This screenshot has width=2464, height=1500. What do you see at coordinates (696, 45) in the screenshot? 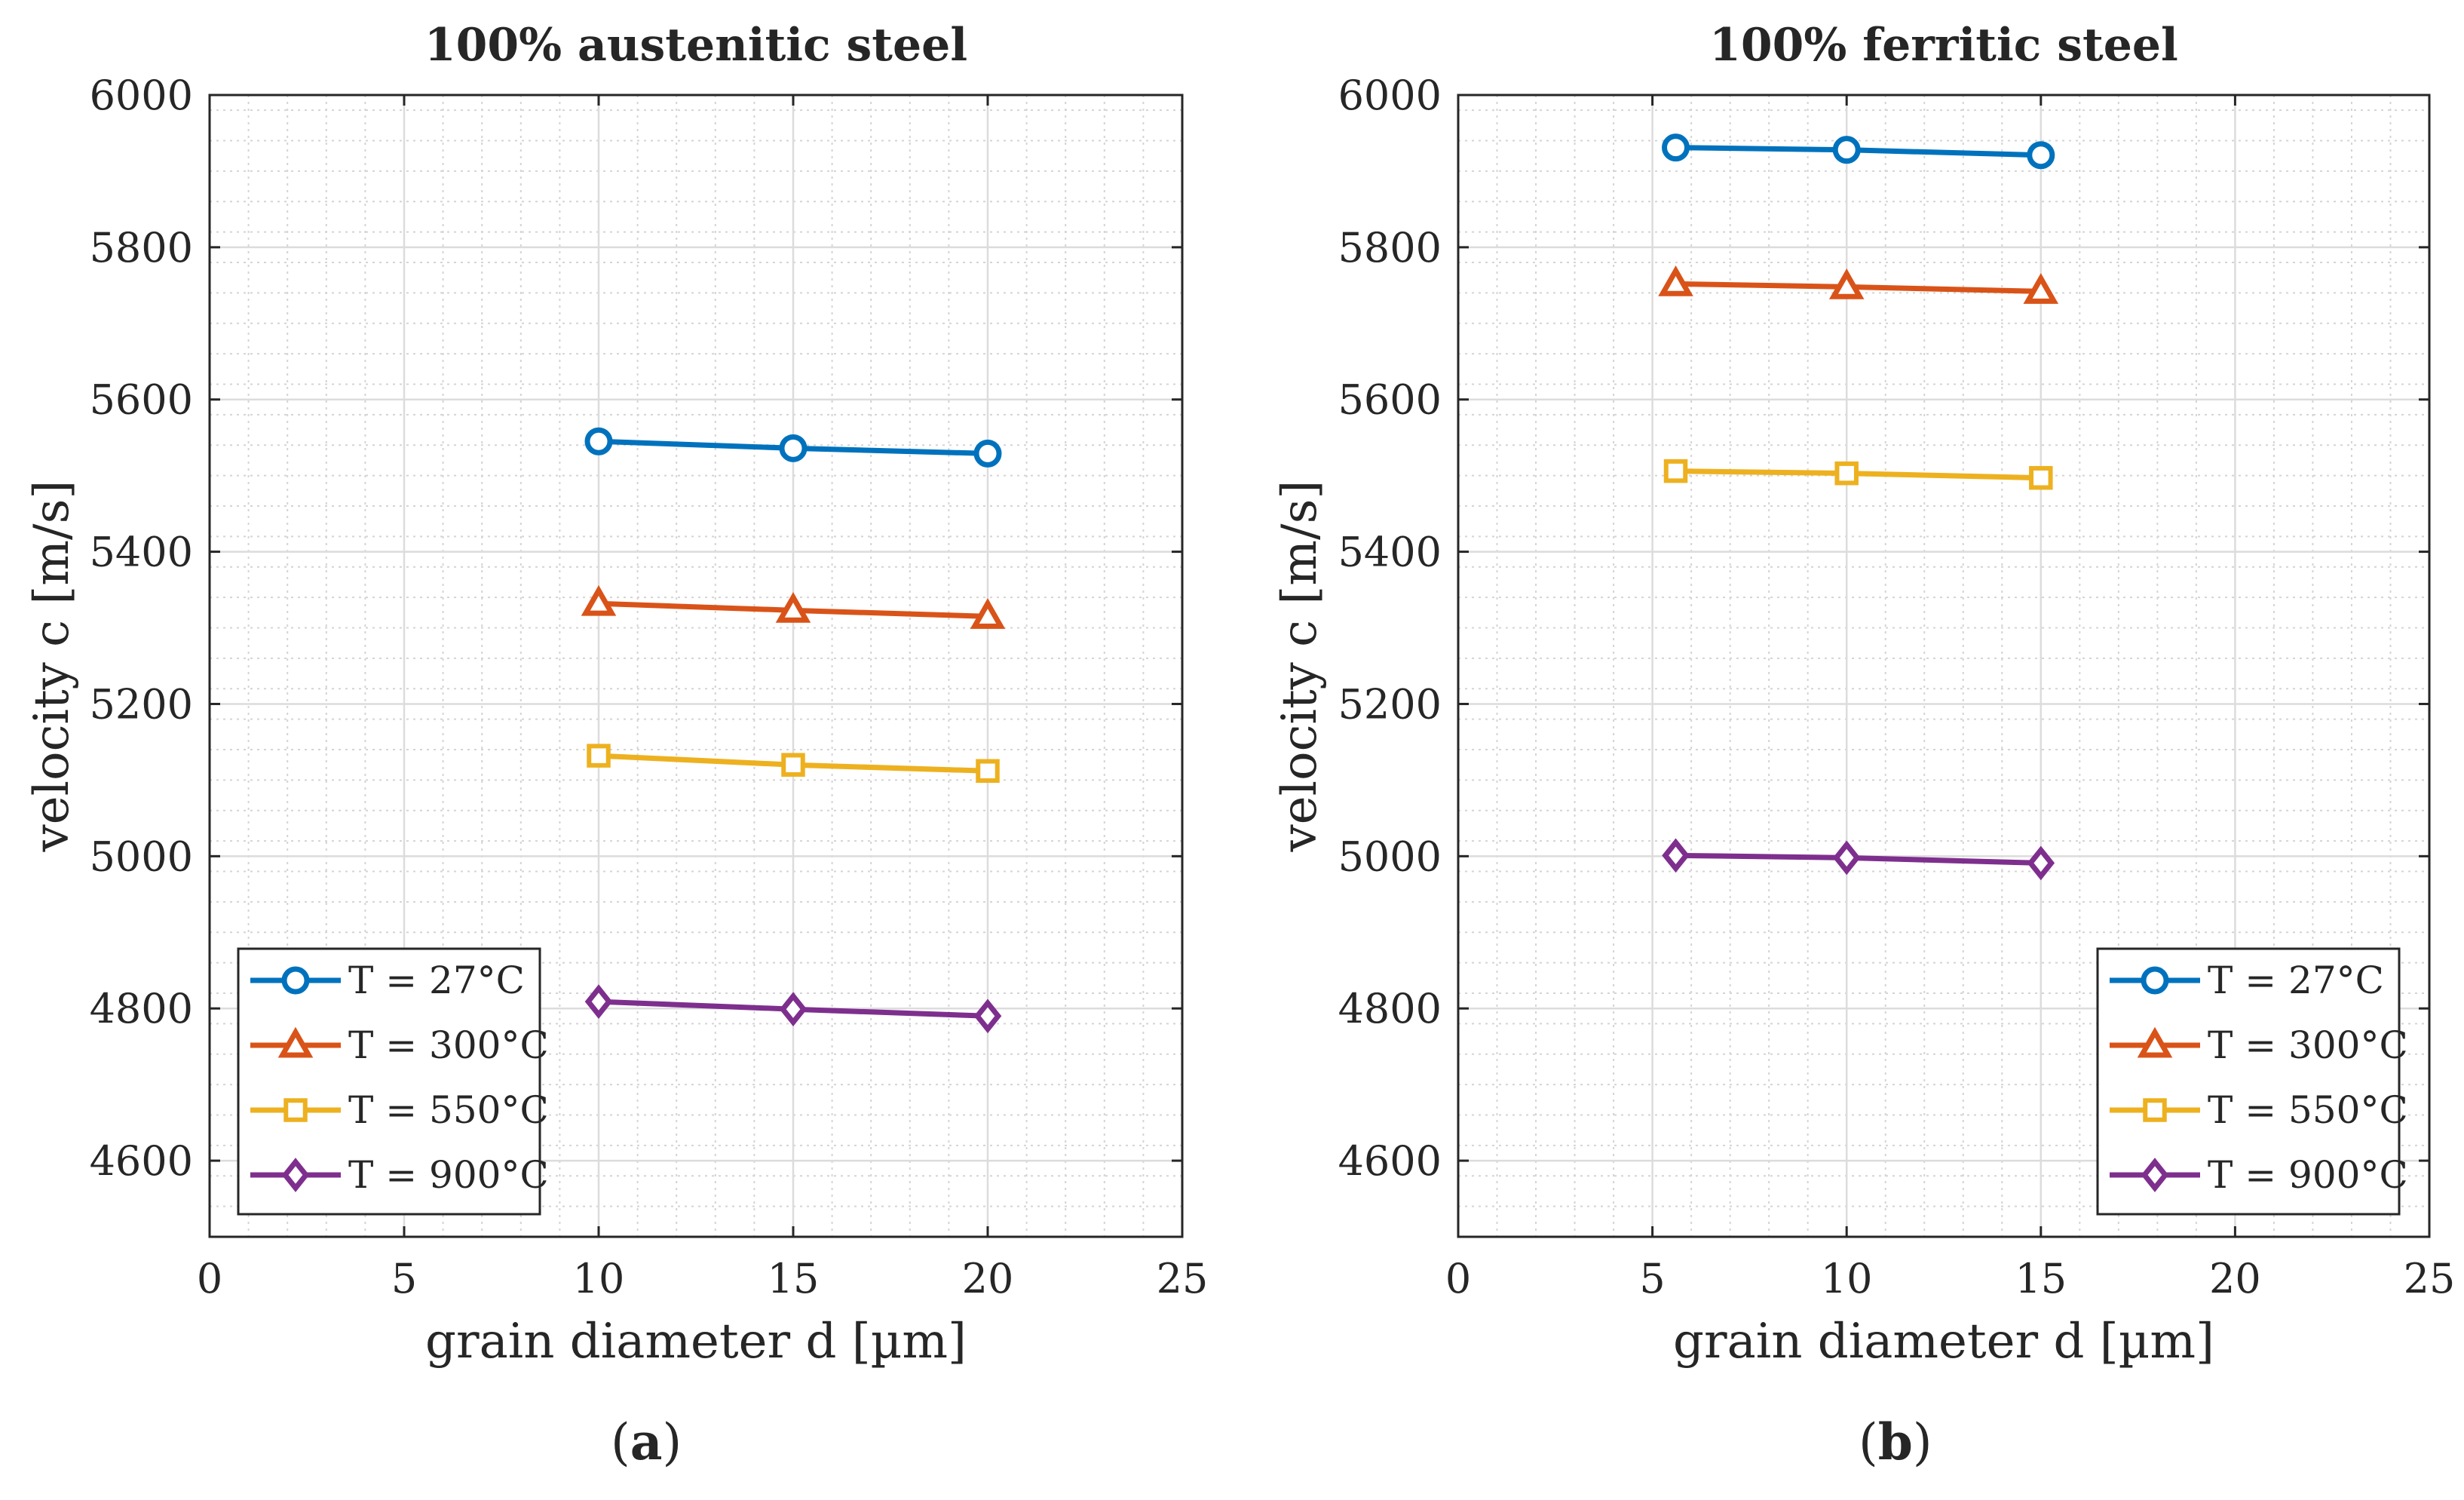
I see `chart-title: 100% austenitic steel` at bounding box center [696, 45].